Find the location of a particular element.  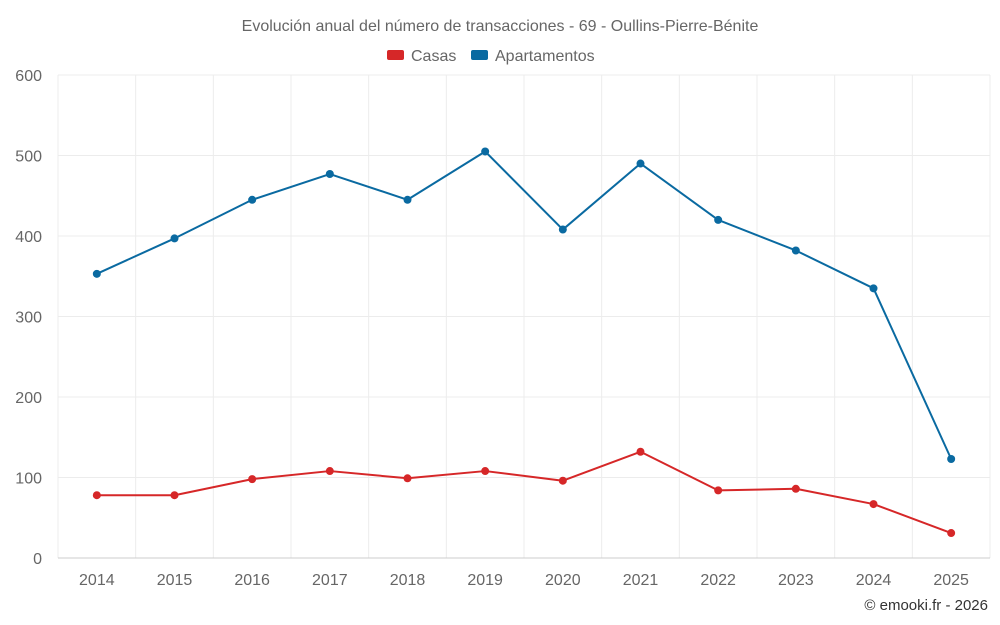

x-tick-label: 2017 is located at coordinates (330, 580).